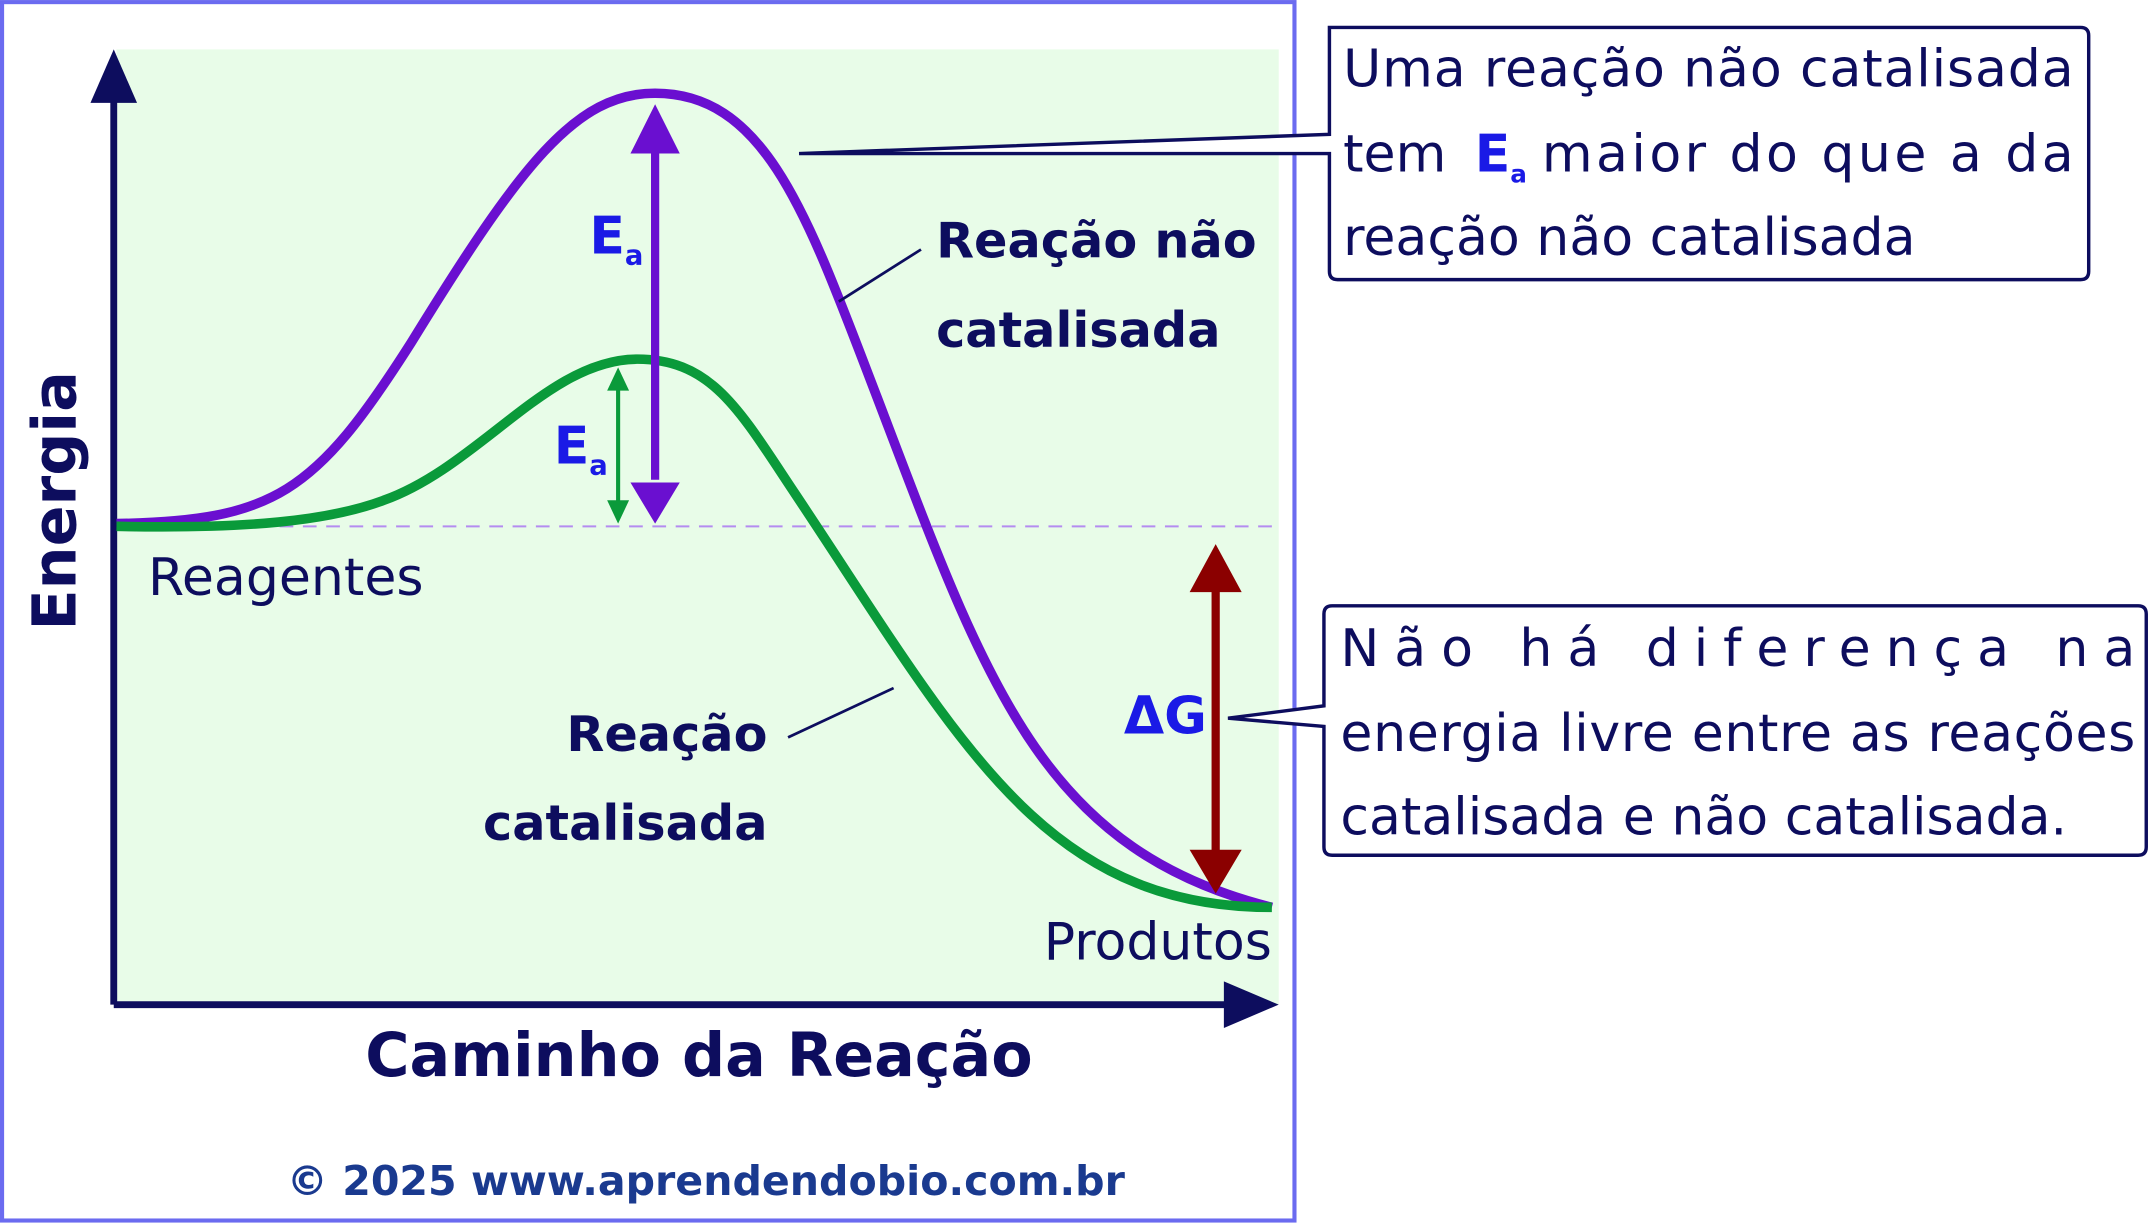  I want to click on ea-uncatalyzed-arrow, so click(655, 314).